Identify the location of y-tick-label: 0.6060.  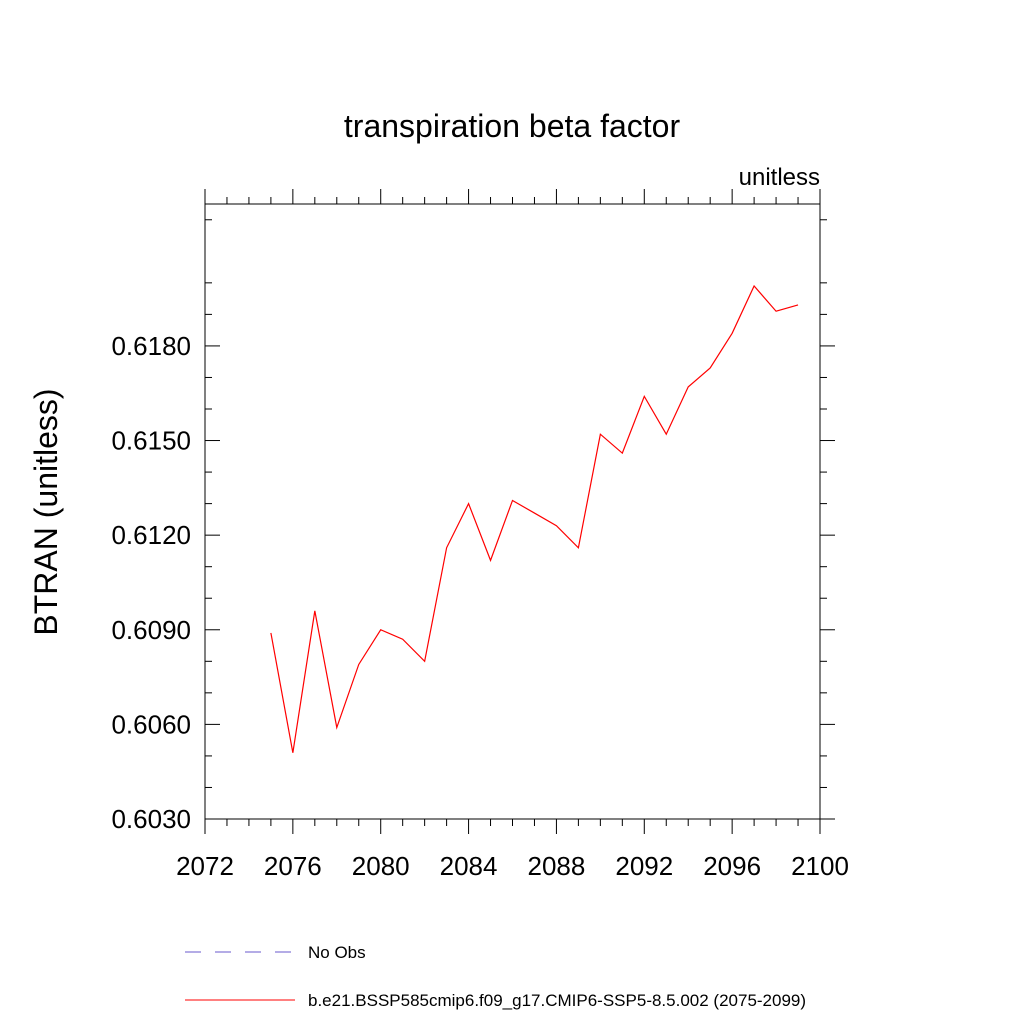
(151, 724).